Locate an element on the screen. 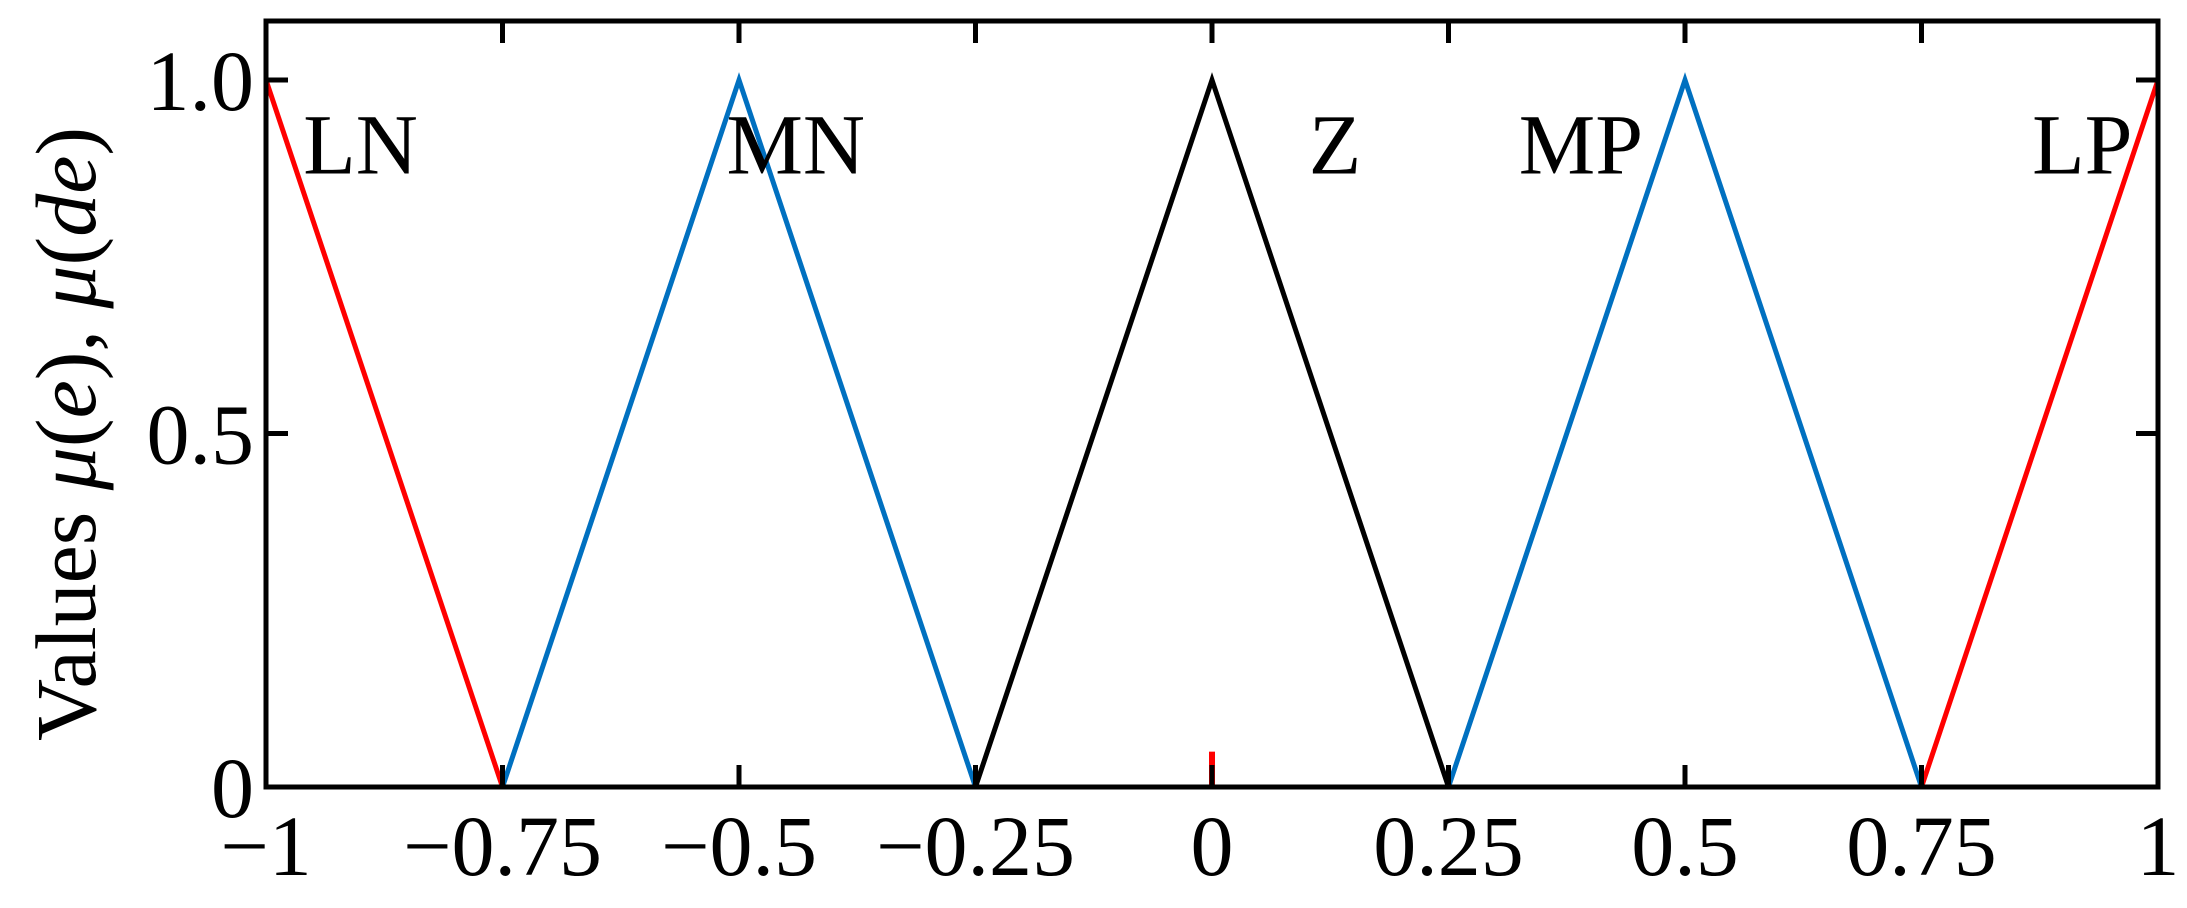  x-tick-label-1: −0.75 is located at coordinates (502, 846).